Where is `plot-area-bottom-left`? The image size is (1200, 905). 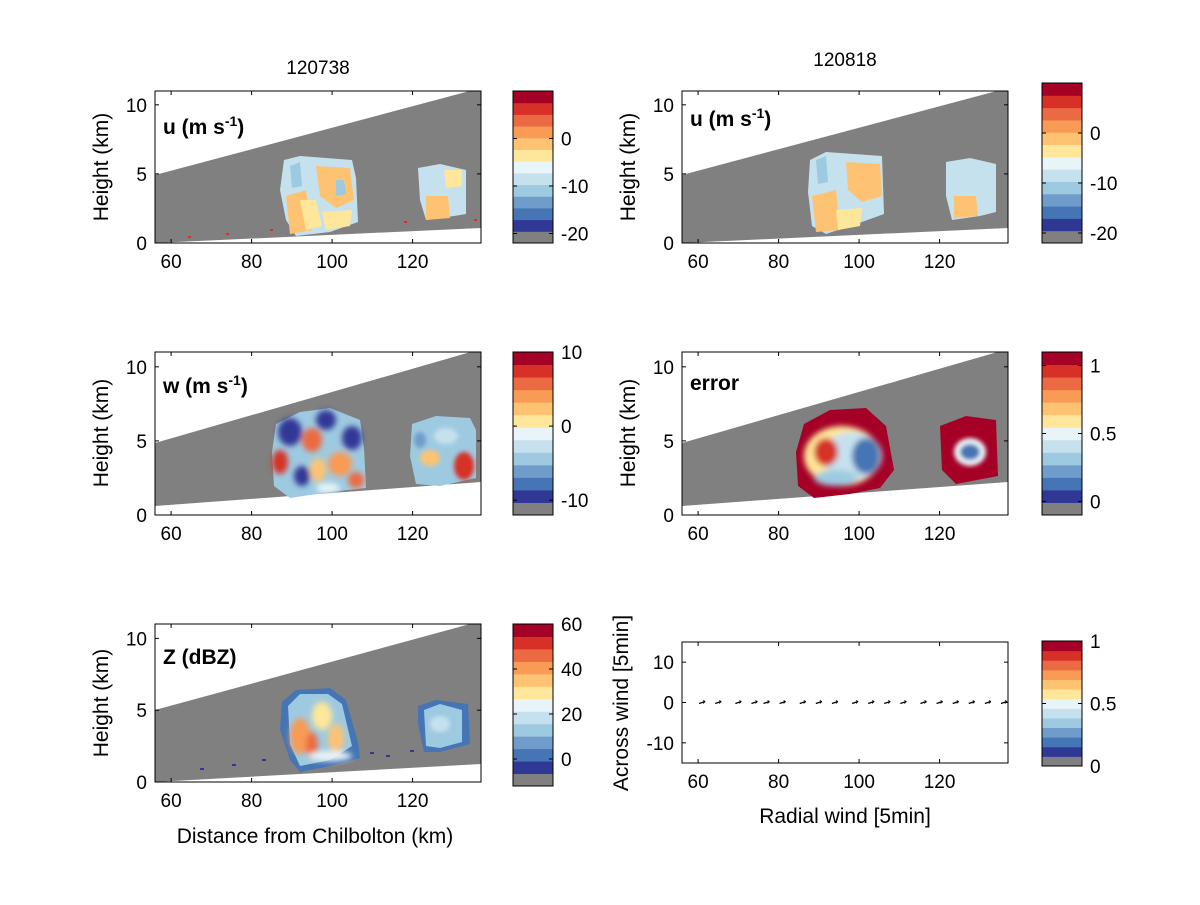 plot-area-bottom-left is located at coordinates (318, 703).